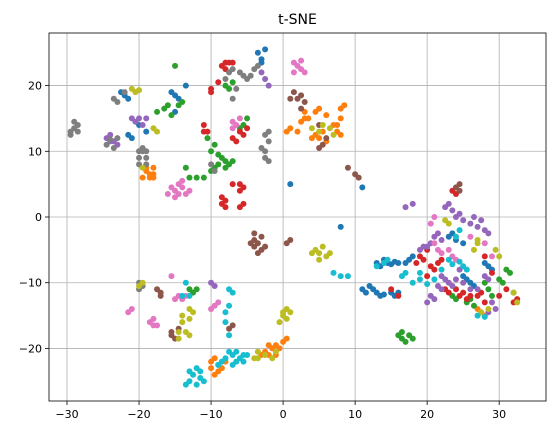  What do you see at coordinates (427, 414) in the screenshot?
I see `x-tick-label: 20` at bounding box center [427, 414].